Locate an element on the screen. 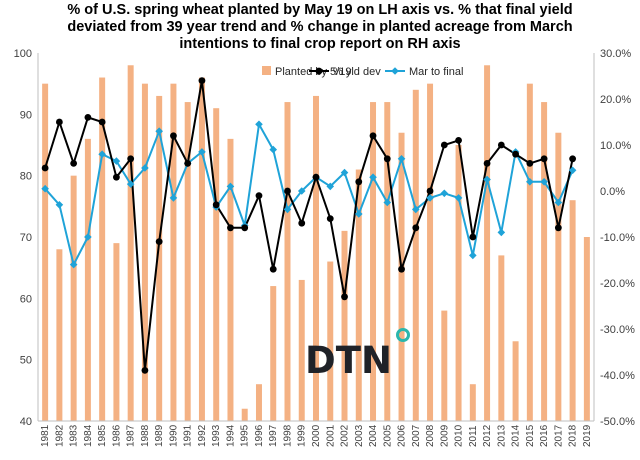 This screenshot has width=640, height=460. point-yld-dev-2017 is located at coordinates (558, 228).